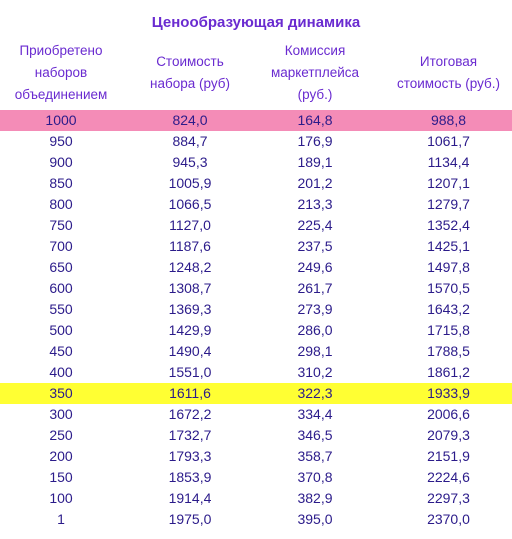 The height and width of the screenshot is (539, 512). I want to click on table-row: 1 1975,0 395,0 2370,0, so click(256, 519).